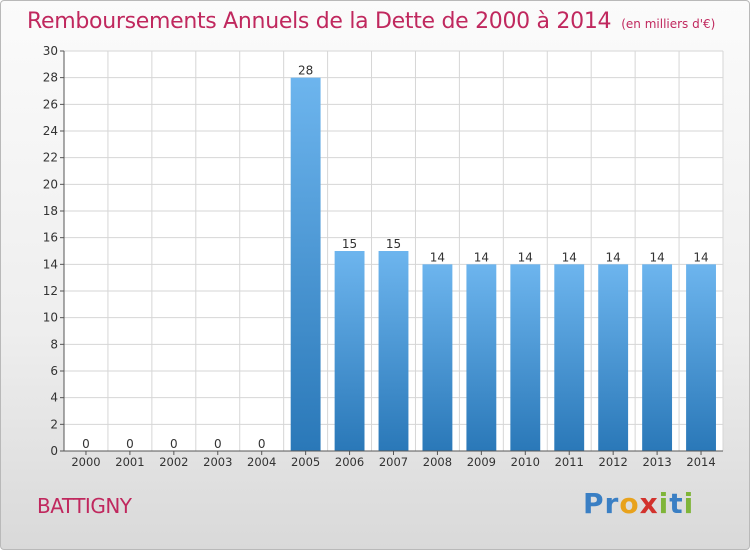 This screenshot has height=550, width=750. I want to click on x-tick-label: 2004, so click(261, 462).